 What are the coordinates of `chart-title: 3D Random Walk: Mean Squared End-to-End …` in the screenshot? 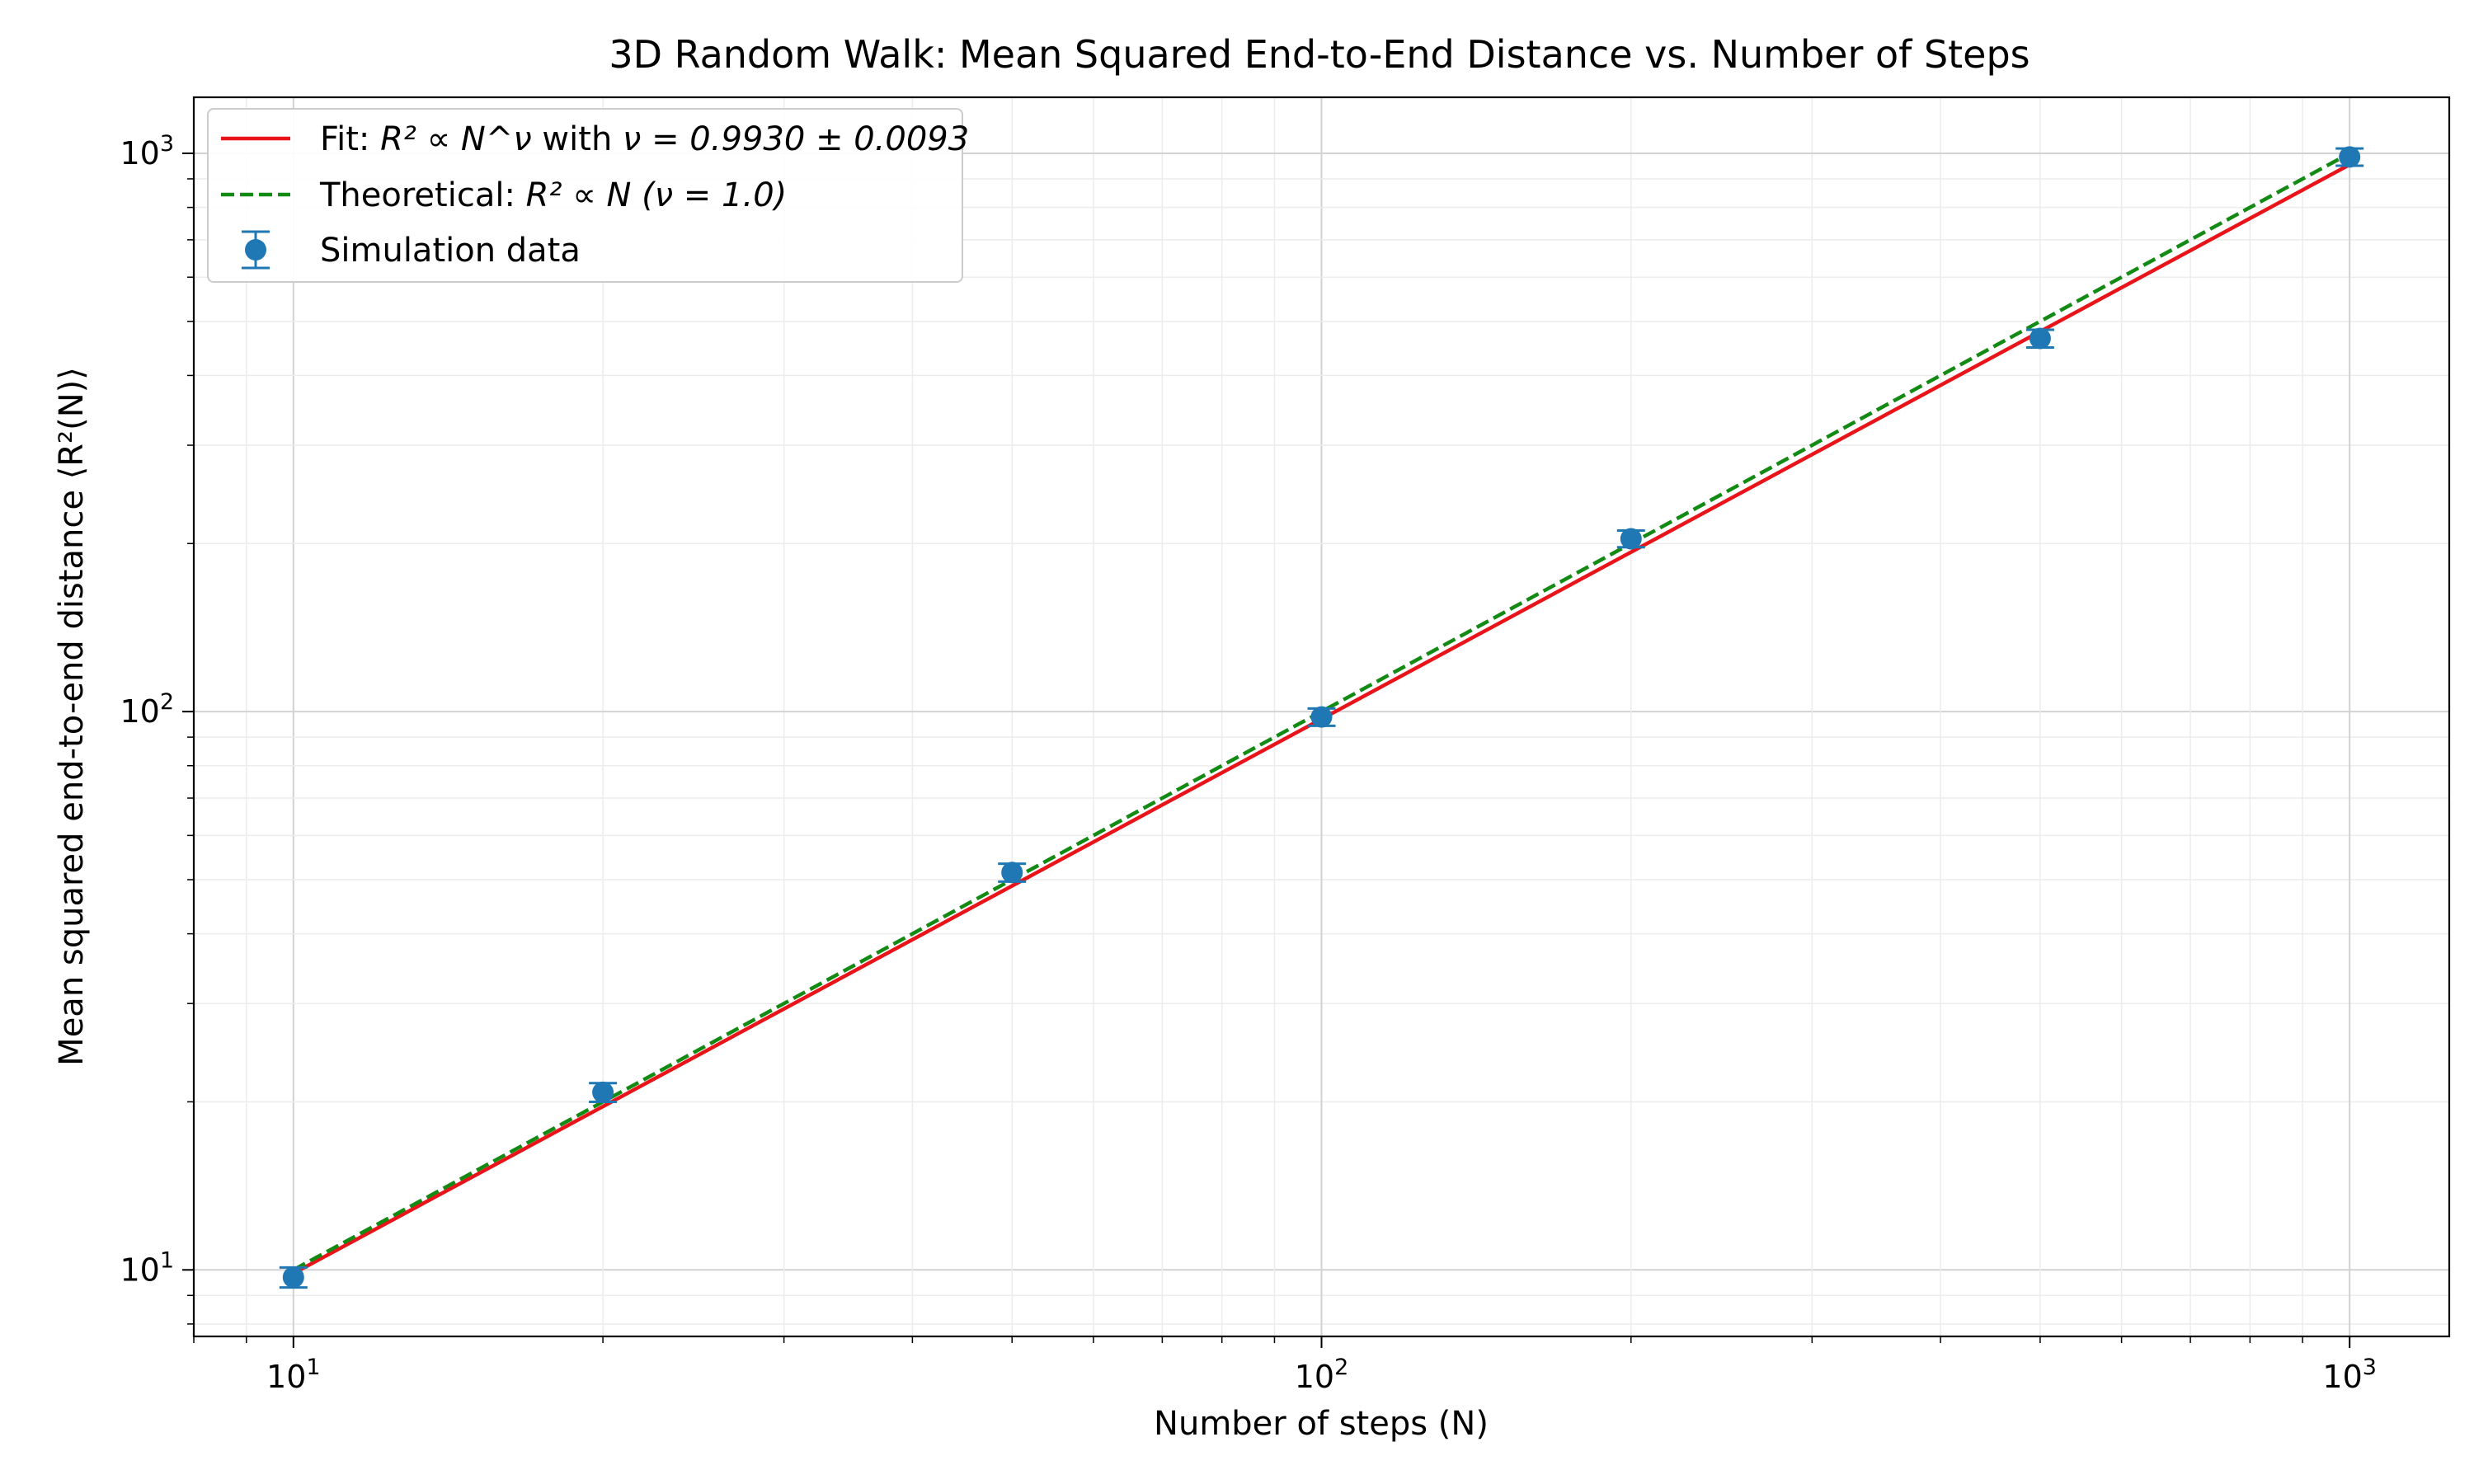 It's located at (1319, 54).